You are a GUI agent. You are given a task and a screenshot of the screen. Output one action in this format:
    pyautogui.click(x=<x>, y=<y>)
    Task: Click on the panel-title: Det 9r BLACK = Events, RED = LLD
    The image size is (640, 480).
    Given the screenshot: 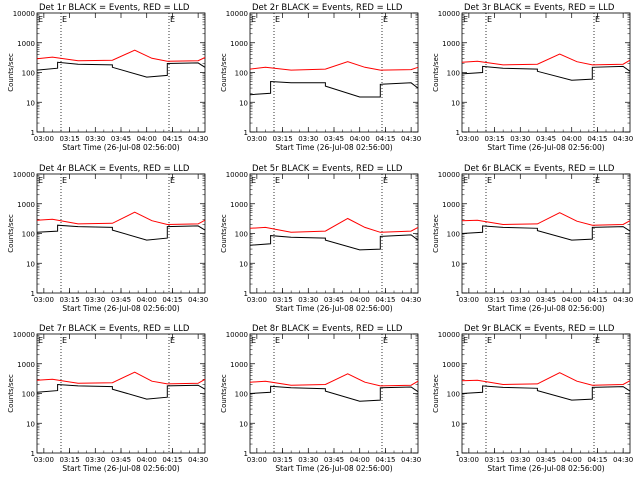 What is the action you would take?
    pyautogui.click(x=539, y=329)
    